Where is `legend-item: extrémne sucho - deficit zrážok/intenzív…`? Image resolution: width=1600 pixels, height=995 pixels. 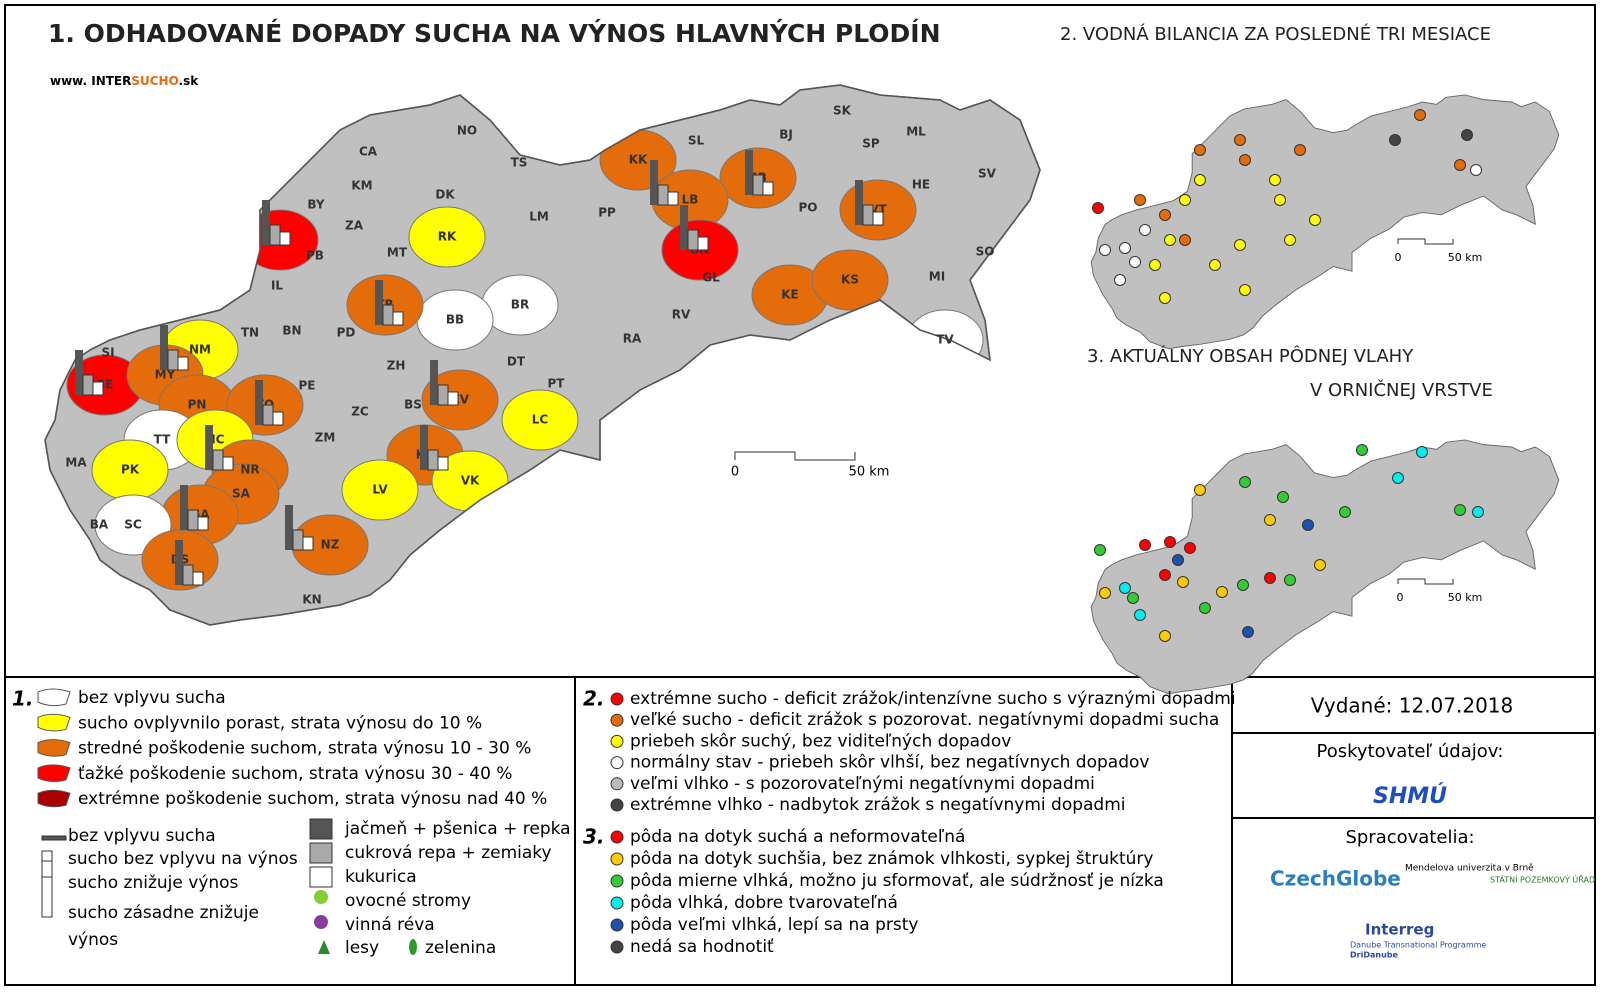 legend-item: extrémne sucho - deficit zrážok/intenzív… is located at coordinates (933, 699).